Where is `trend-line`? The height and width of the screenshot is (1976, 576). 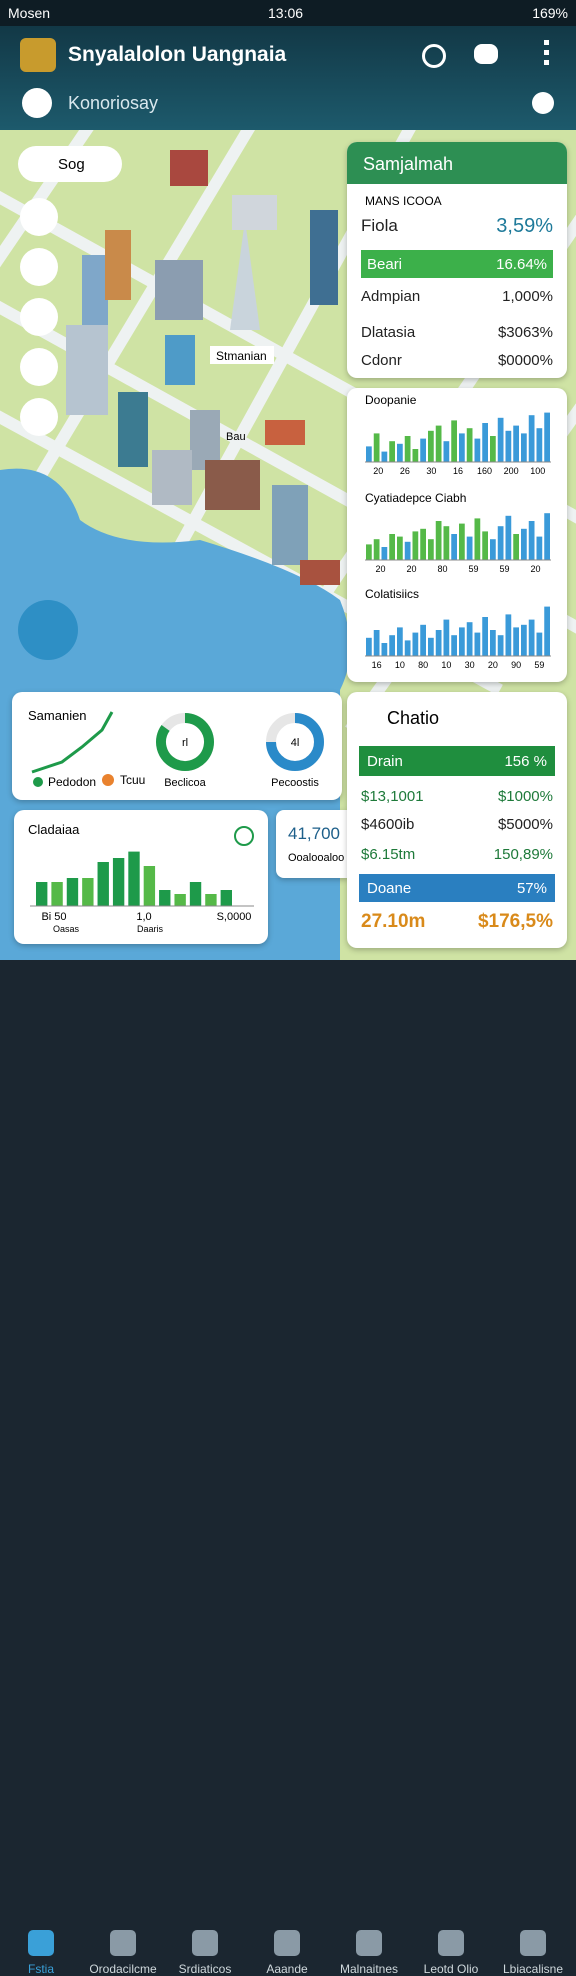 trend-line is located at coordinates (72, 742).